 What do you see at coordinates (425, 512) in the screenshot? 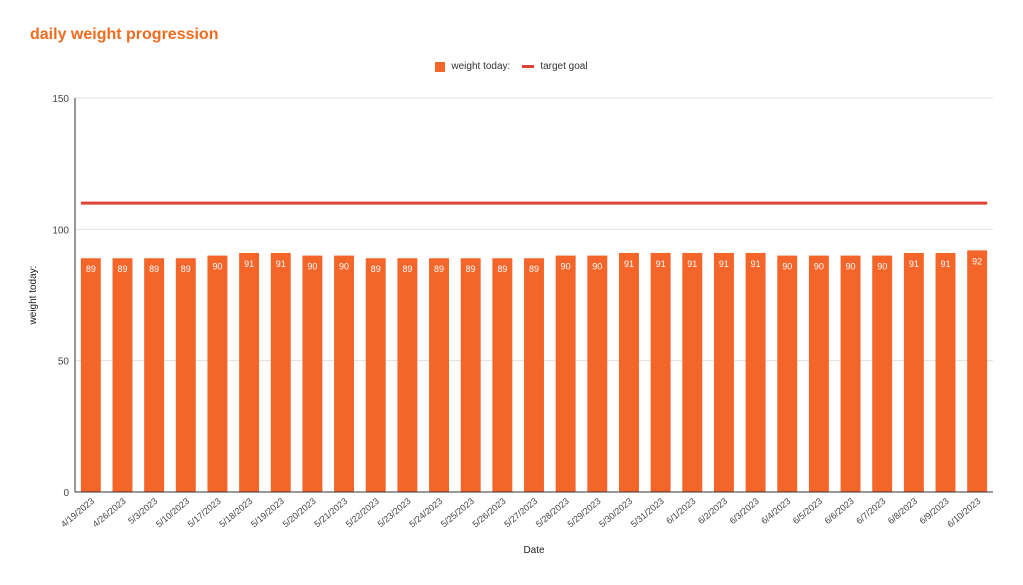
I see `x-tick-label: 5/24/2023` at bounding box center [425, 512].